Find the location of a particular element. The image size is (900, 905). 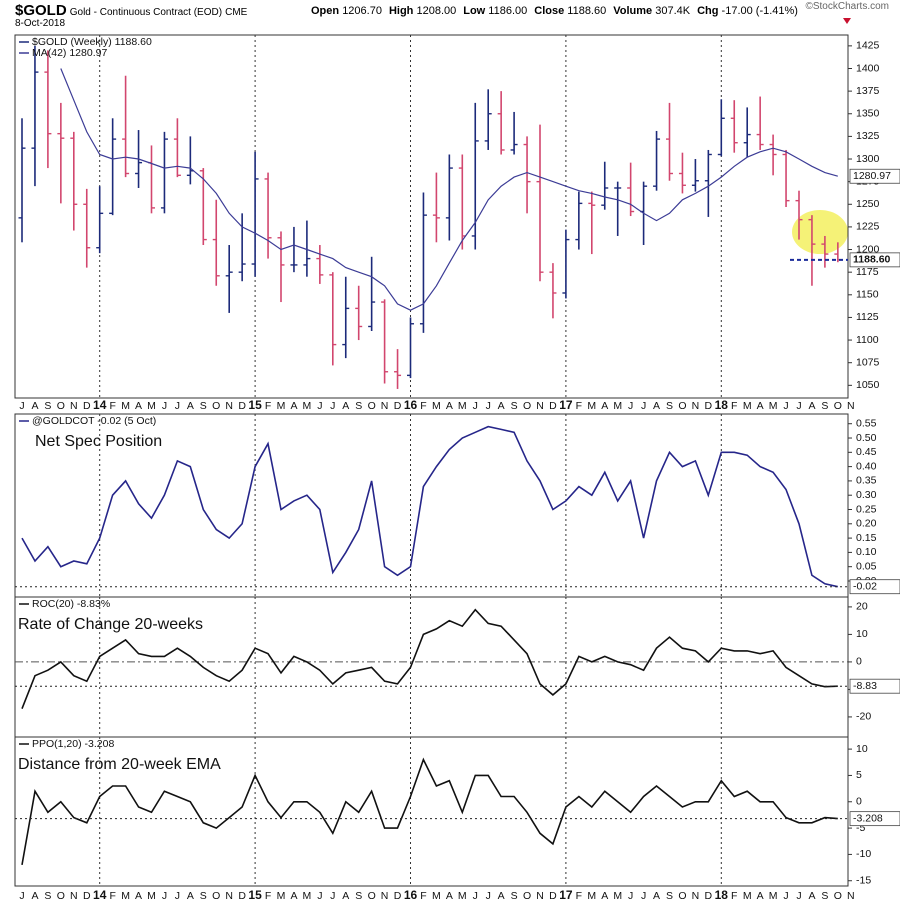

quote-label: Close is located at coordinates (549, 11).